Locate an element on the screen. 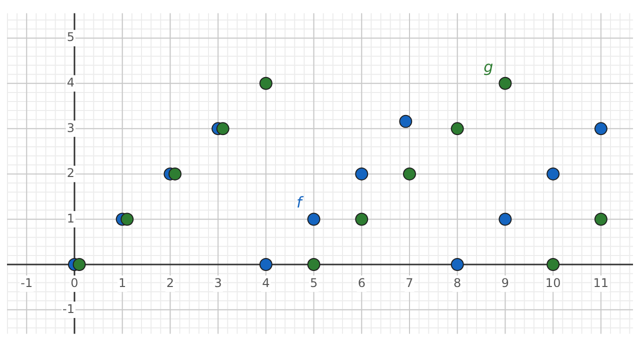 Image resolution: width=640 pixels, height=347 pixels. x-tick-label: 10 is located at coordinates (553, 283).